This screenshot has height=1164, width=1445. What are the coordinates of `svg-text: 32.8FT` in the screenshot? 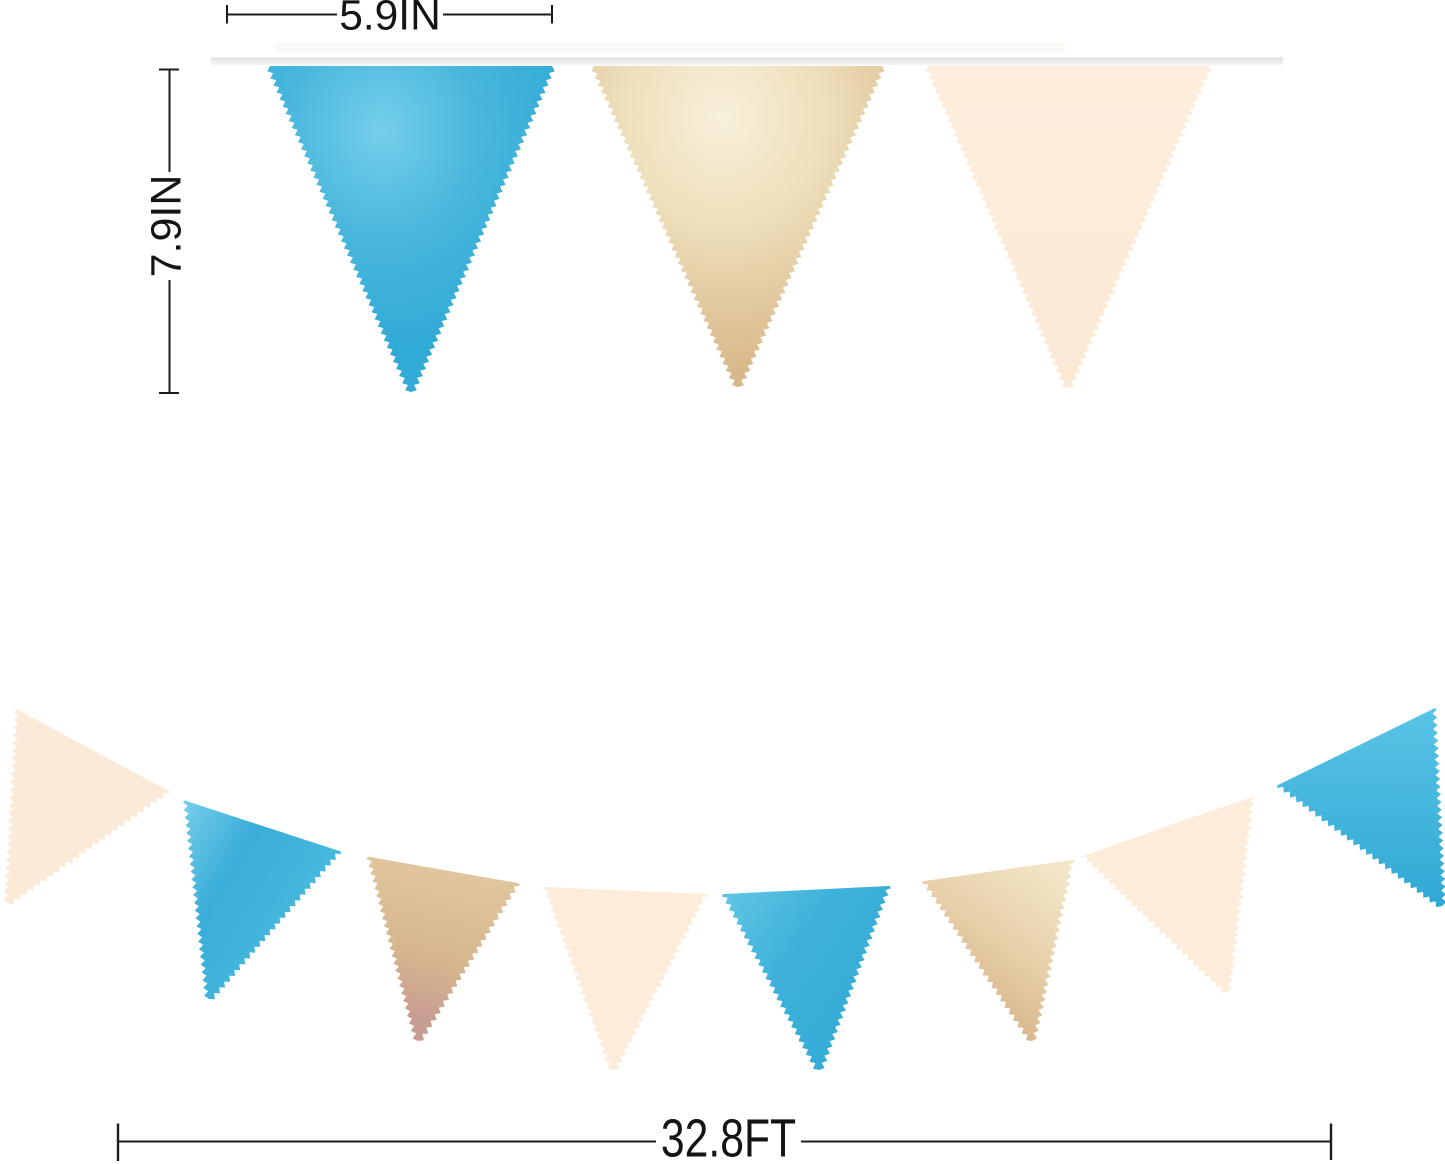 It's located at (728, 1136).